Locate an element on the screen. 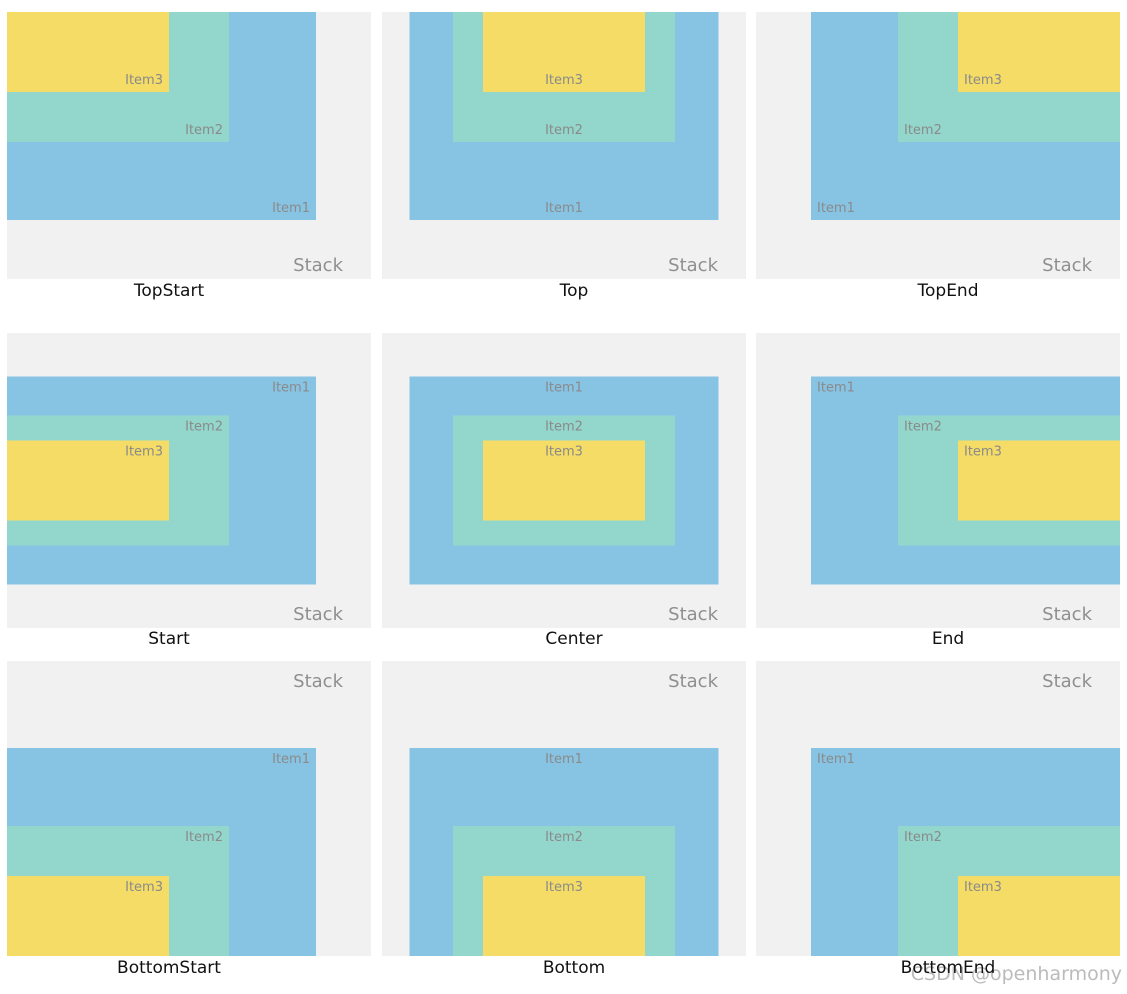 This screenshot has height=994, width=1127. caption: End is located at coordinates (948, 639).